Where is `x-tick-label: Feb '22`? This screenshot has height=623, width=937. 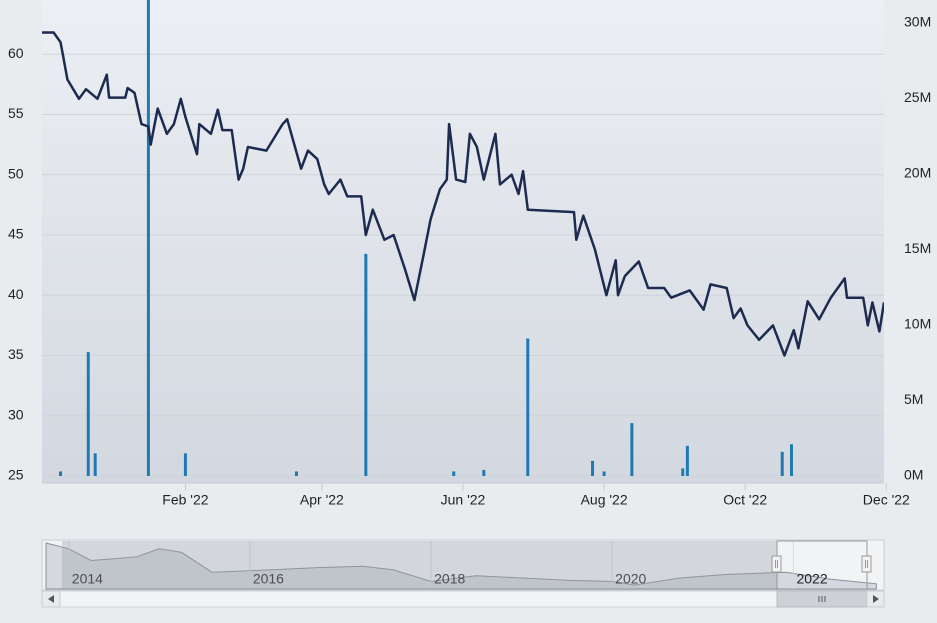
x-tick-label: Feb '22 is located at coordinates (185, 500).